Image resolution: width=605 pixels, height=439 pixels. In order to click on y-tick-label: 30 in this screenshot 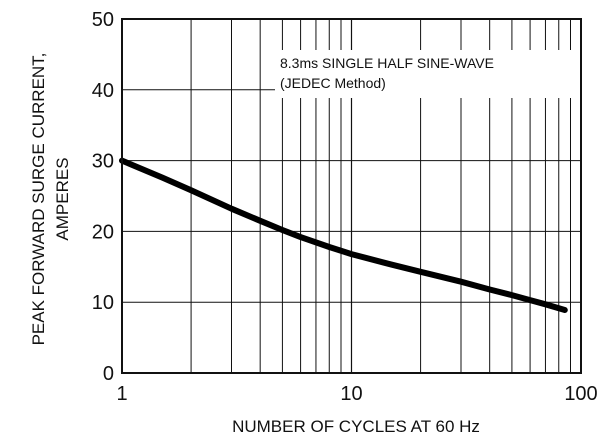, I will do `click(103, 162)`.